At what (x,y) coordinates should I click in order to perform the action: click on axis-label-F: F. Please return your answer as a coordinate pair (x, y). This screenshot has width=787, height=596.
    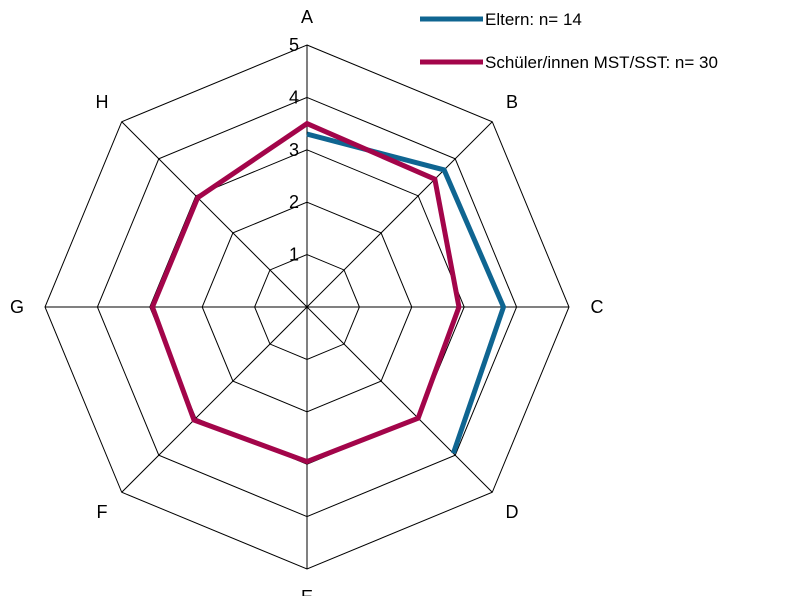
    Looking at the image, I should click on (101, 512).